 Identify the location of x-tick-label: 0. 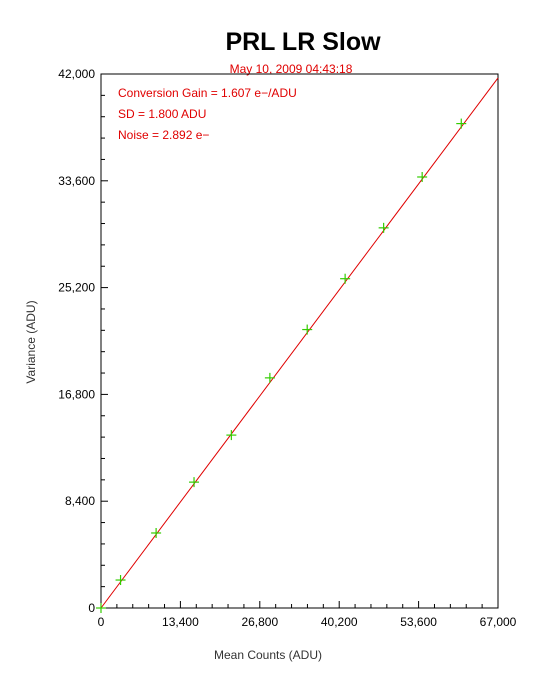
(101, 622).